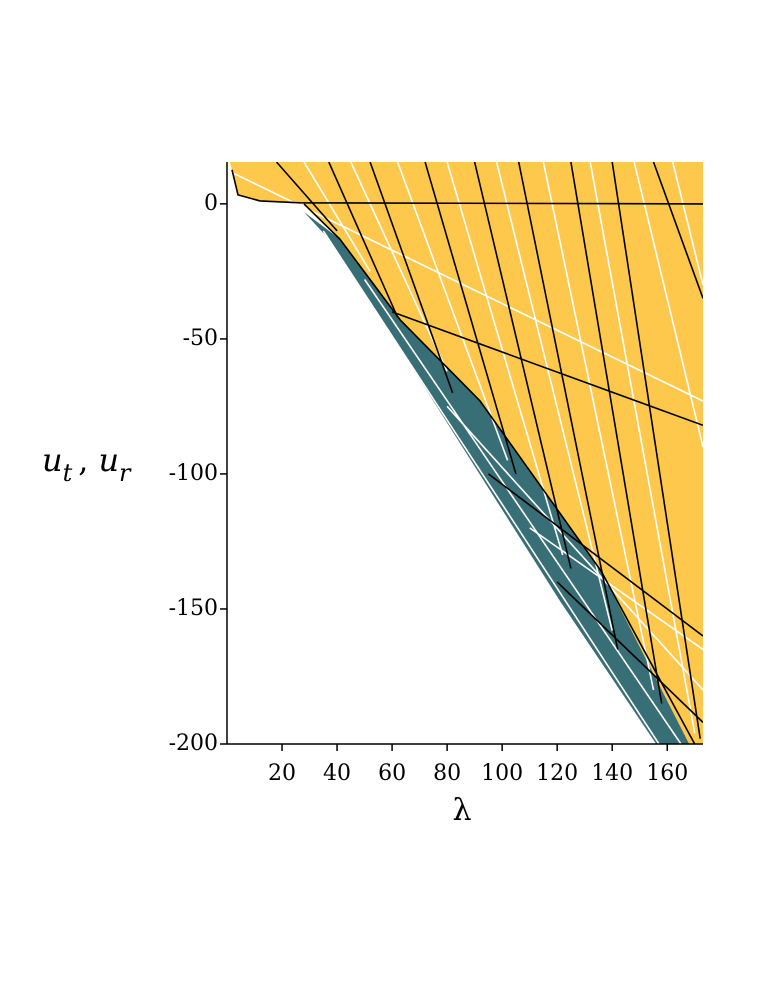  What do you see at coordinates (193, 608) in the screenshot?
I see `y-tick-label: -150` at bounding box center [193, 608].